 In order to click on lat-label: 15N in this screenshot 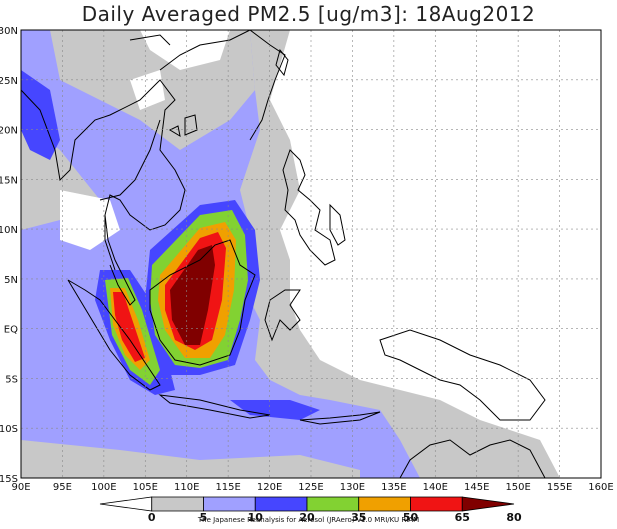, I will do `click(9, 180)`.